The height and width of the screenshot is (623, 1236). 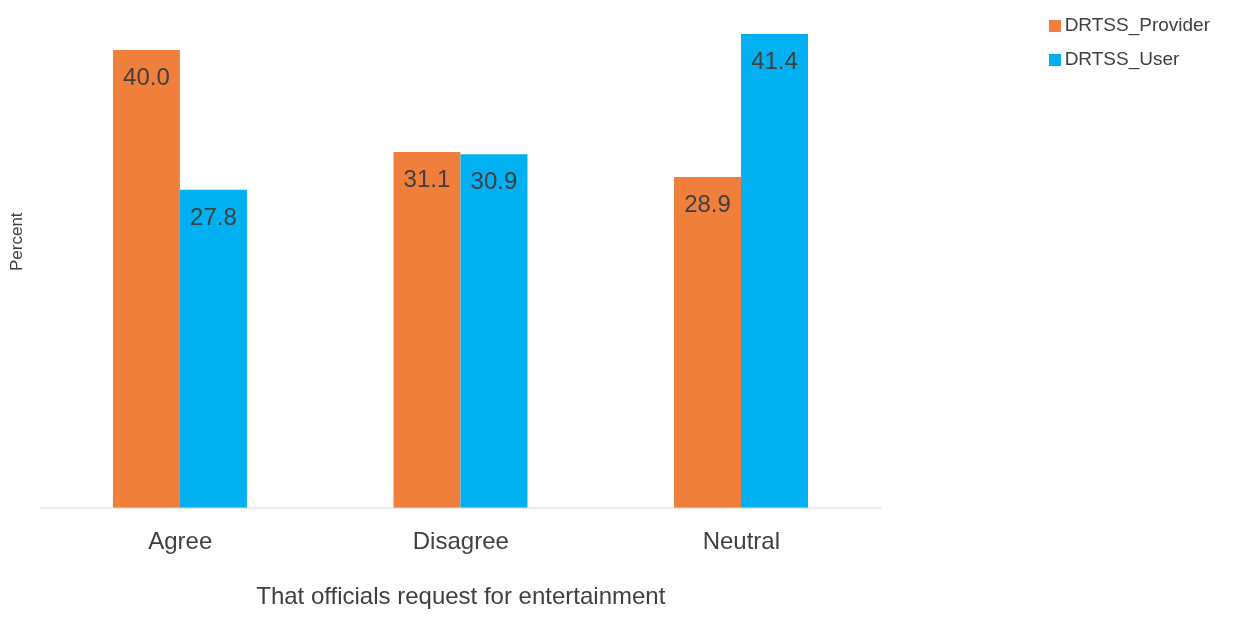 I want to click on x-axis-title: That officials request for entertainment, so click(x=461, y=595).